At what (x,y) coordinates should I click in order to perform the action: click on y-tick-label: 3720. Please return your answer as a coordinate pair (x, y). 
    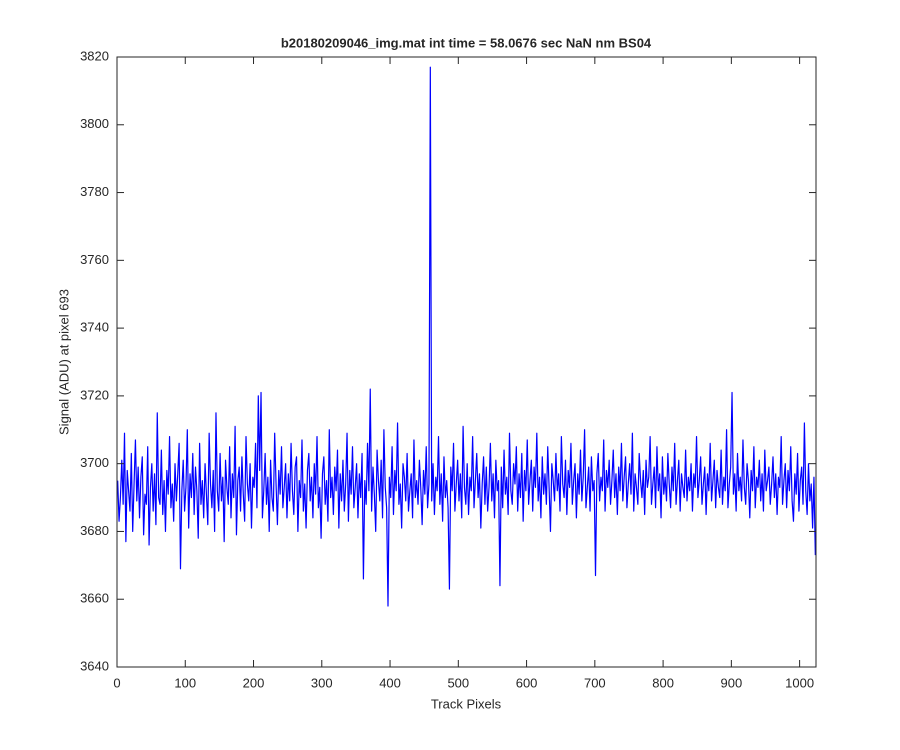
    Looking at the image, I should click on (94, 394).